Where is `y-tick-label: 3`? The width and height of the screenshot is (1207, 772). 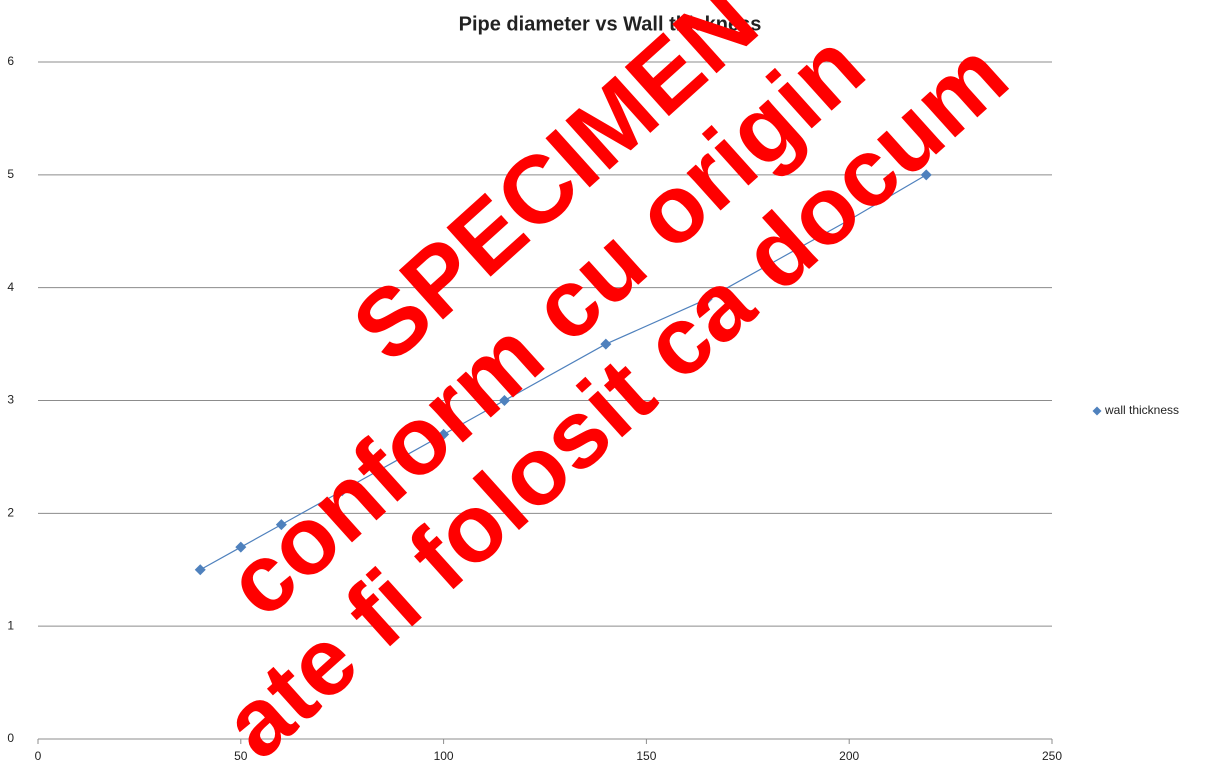
y-tick-label: 3 is located at coordinates (10, 400).